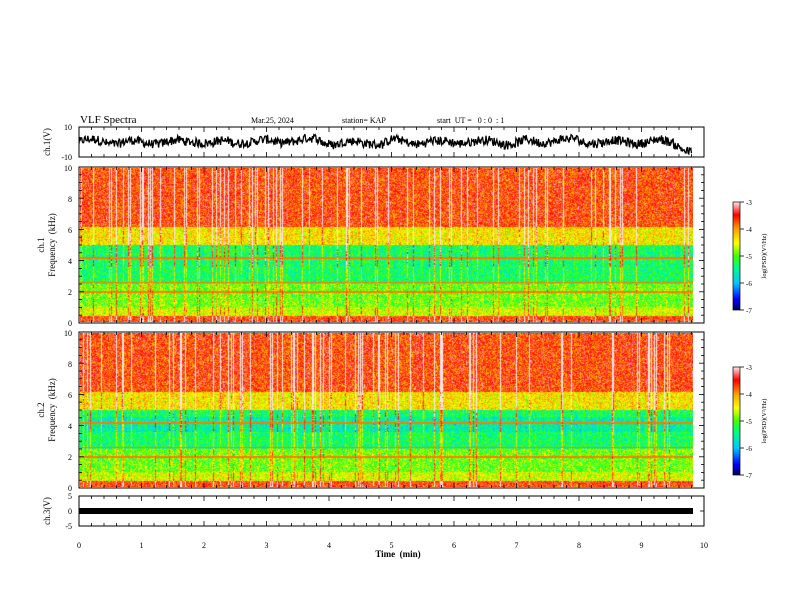  What do you see at coordinates (749, 230) in the screenshot?
I see `ch1-cbar-tick-m4: -4` at bounding box center [749, 230].